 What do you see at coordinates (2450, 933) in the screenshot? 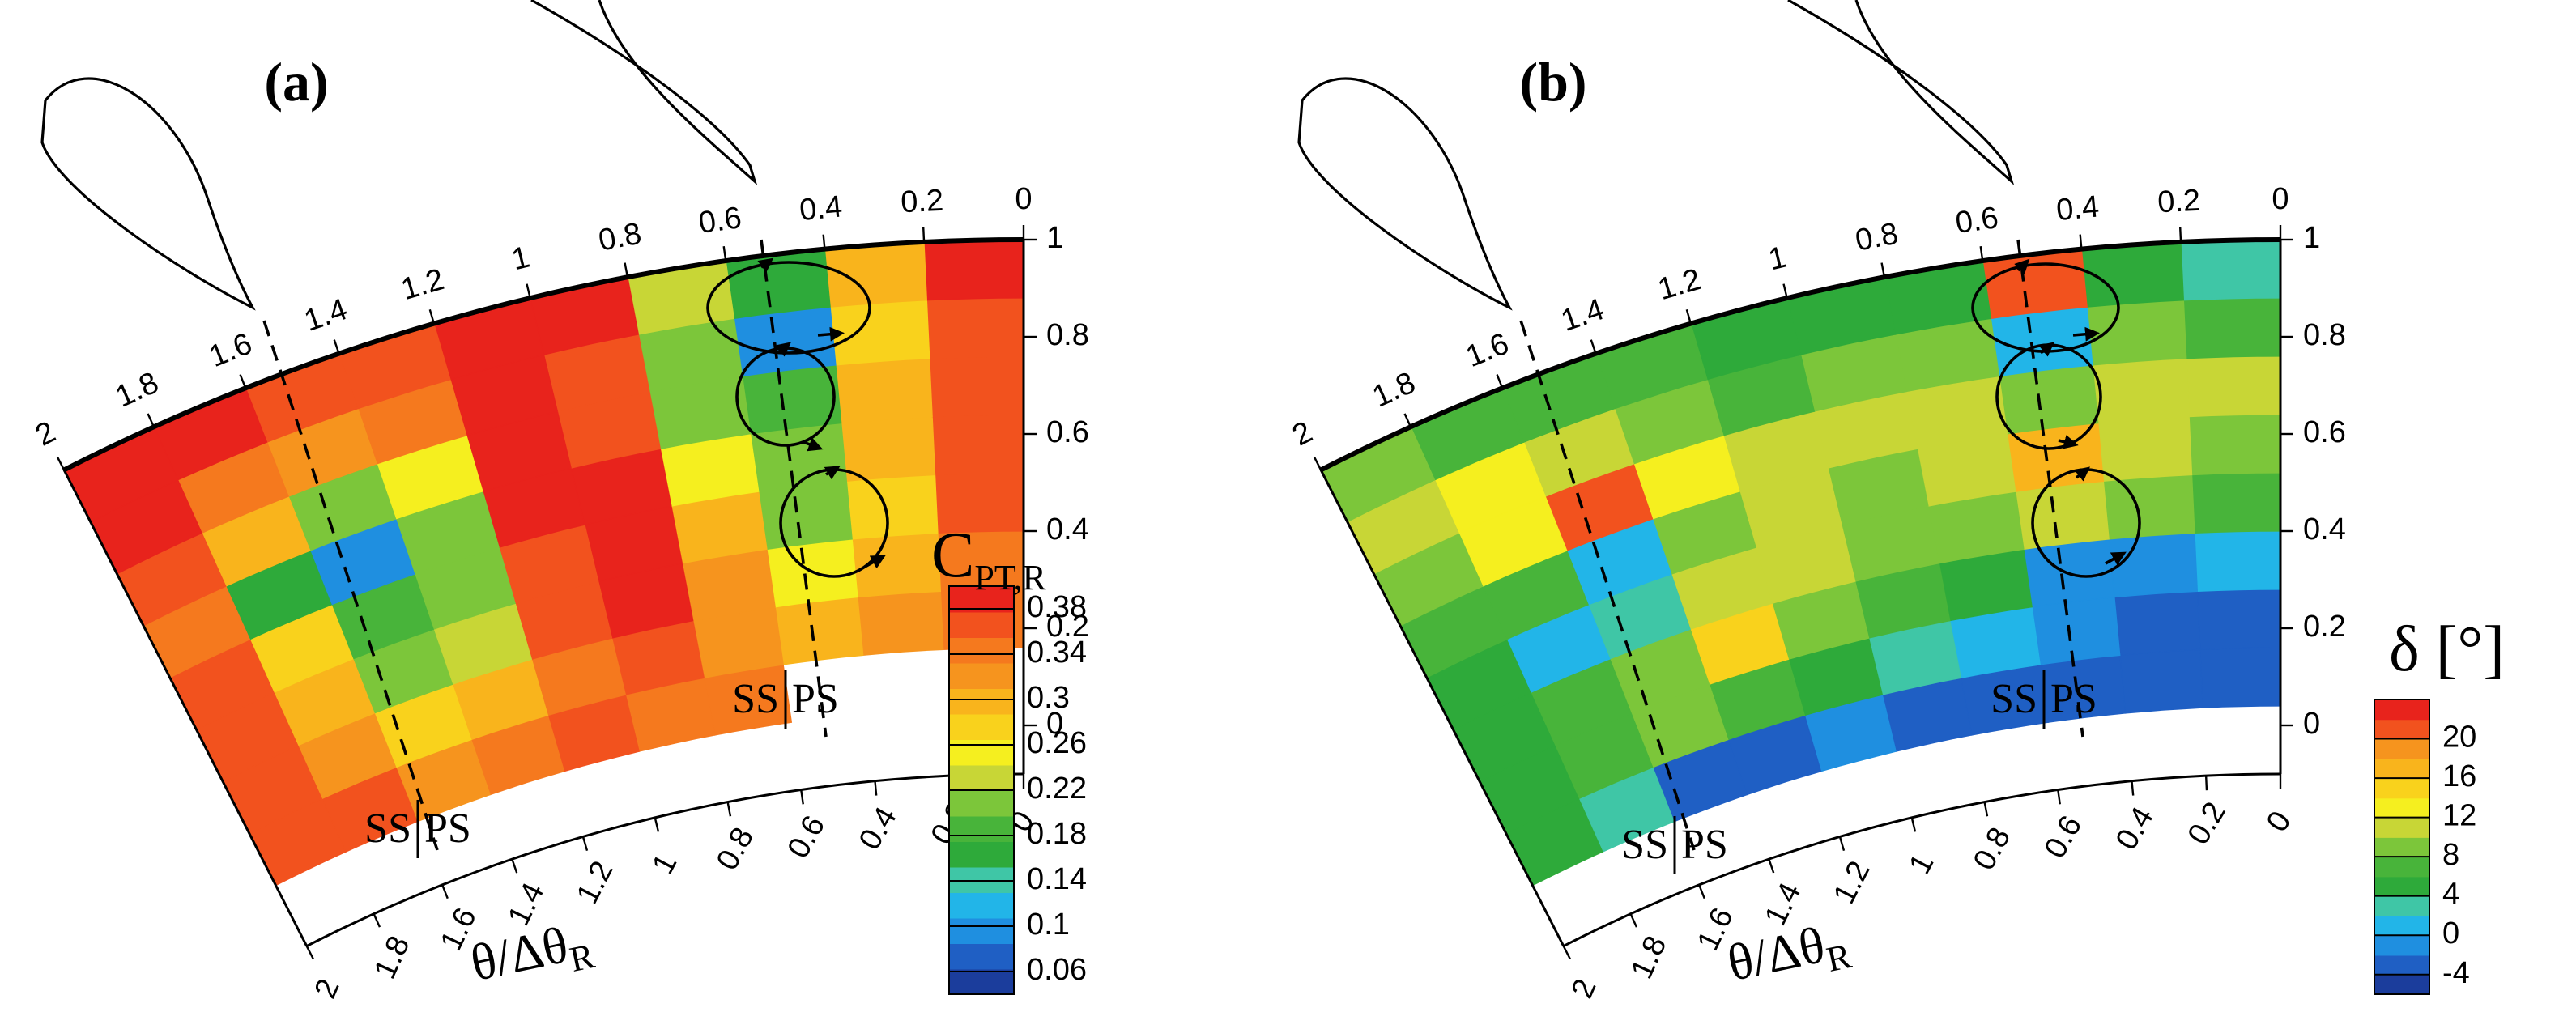
I see `colorbar-tick-label: 0` at bounding box center [2450, 933].